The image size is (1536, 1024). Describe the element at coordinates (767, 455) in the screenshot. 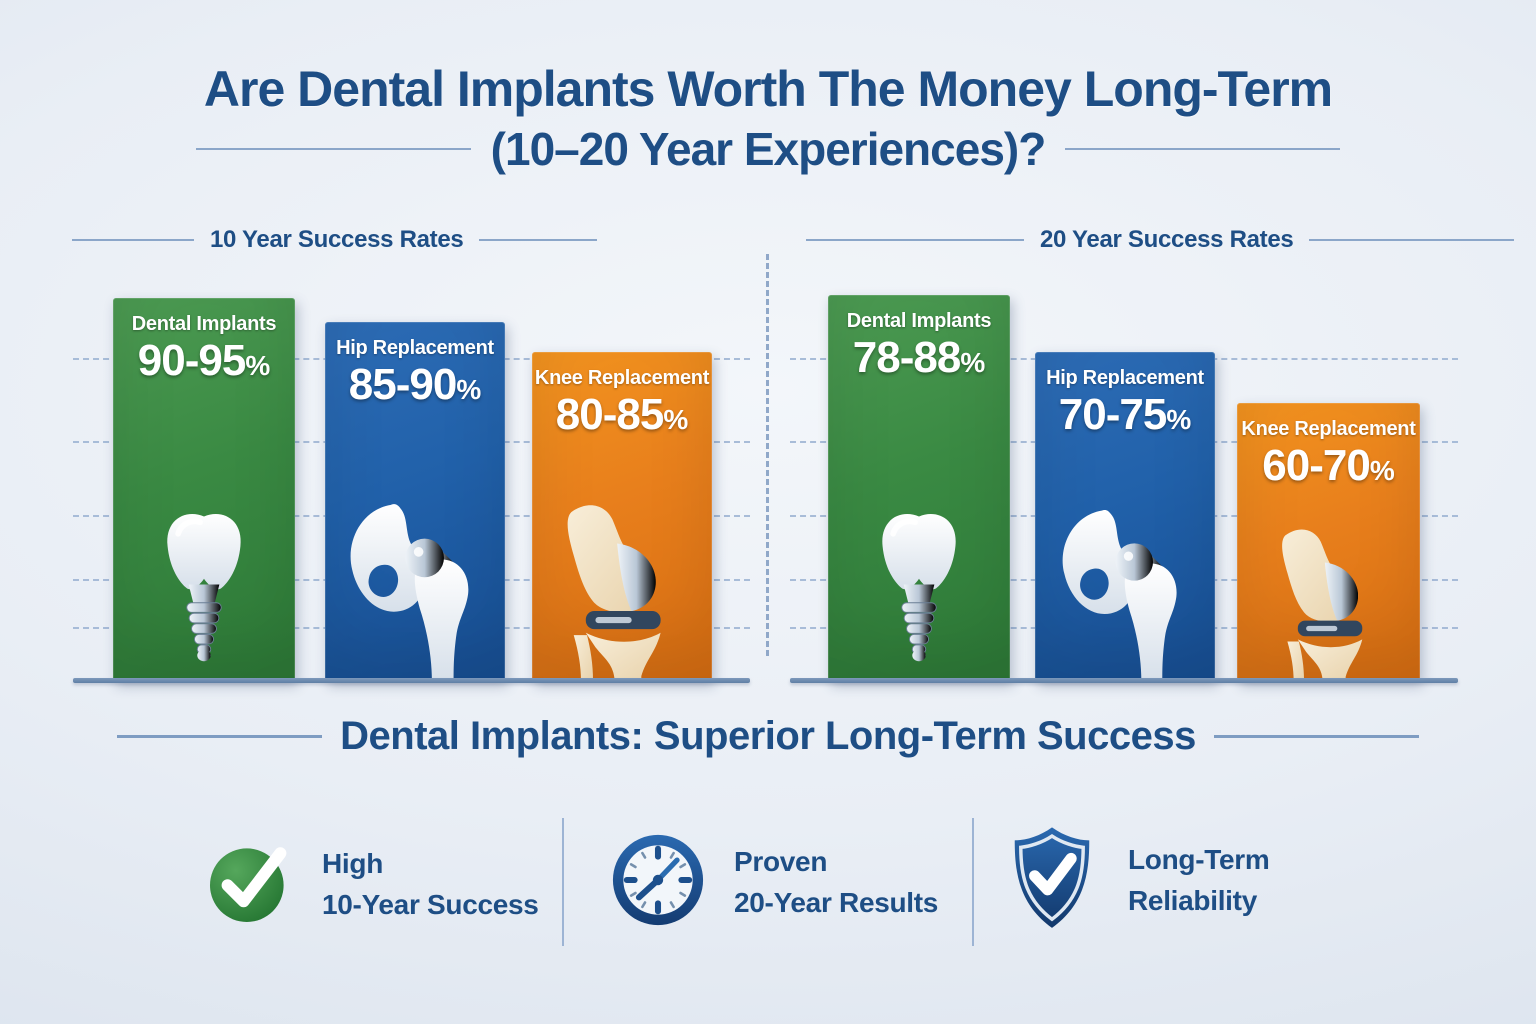

I see `chart-divider` at that location.